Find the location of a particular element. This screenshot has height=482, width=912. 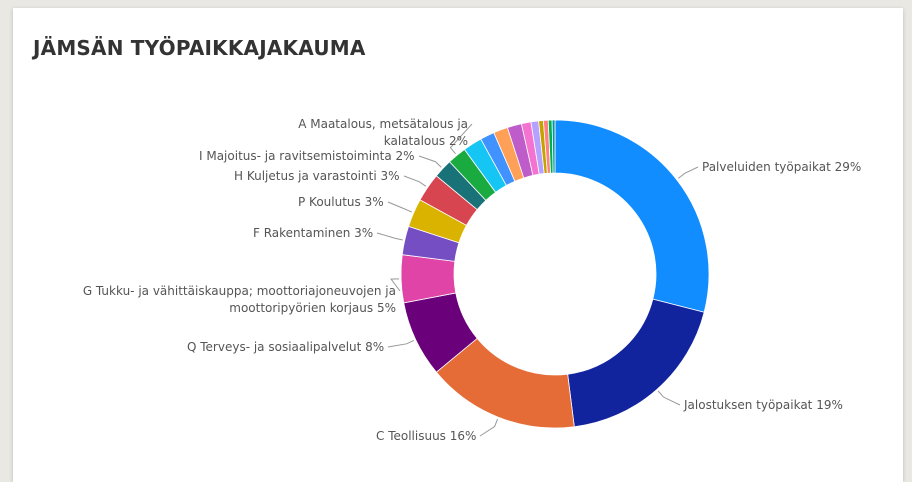

value-label: 8% is located at coordinates (375, 346).